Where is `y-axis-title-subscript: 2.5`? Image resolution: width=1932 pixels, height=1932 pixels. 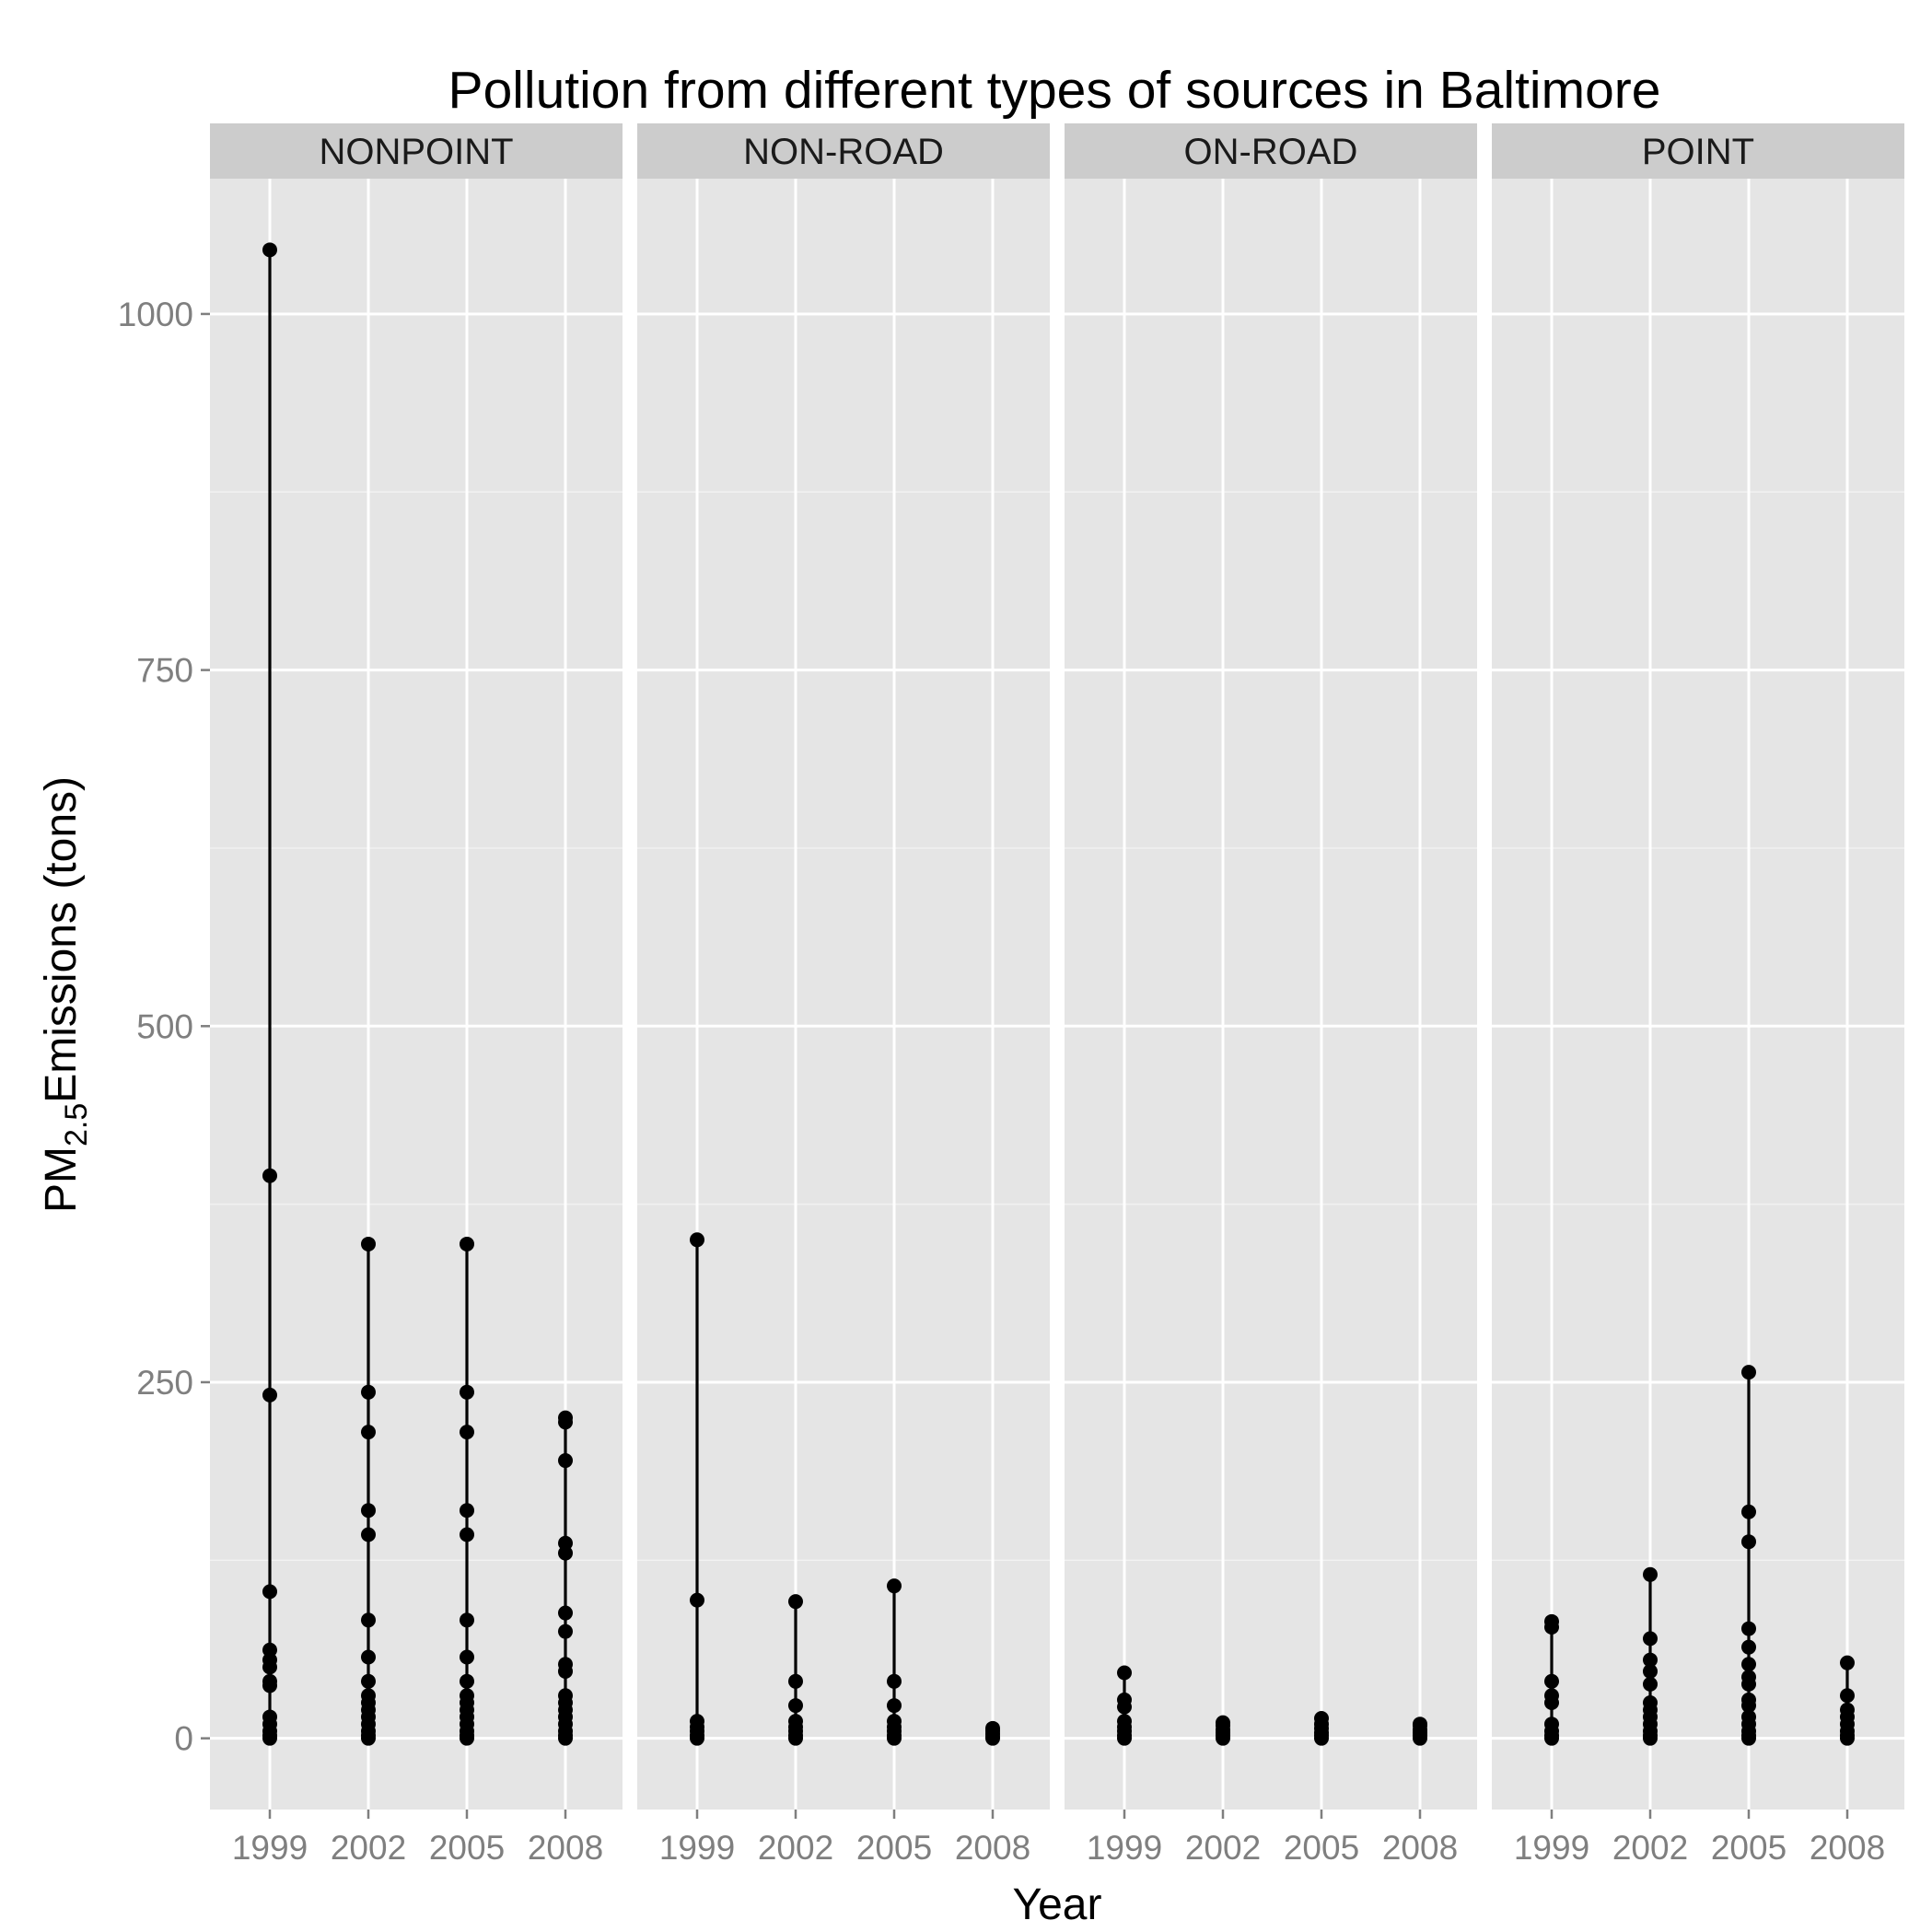 y-axis-title-subscript: 2.5 is located at coordinates (76, 1124).